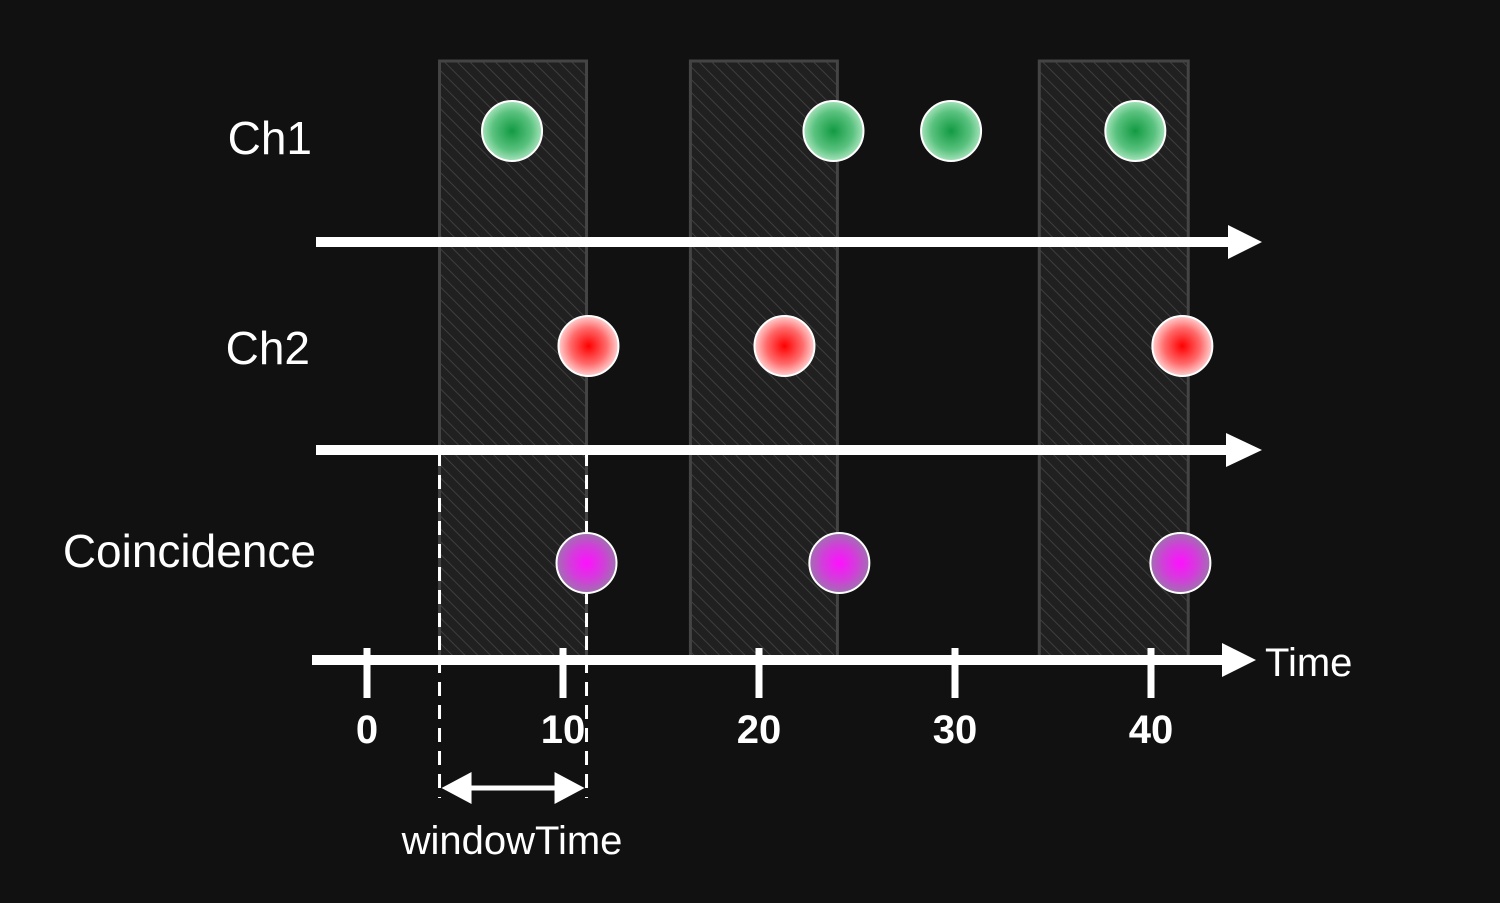 The width and height of the screenshot is (1500, 903). I want to click on window-arrow-right-head, so click(569, 788).